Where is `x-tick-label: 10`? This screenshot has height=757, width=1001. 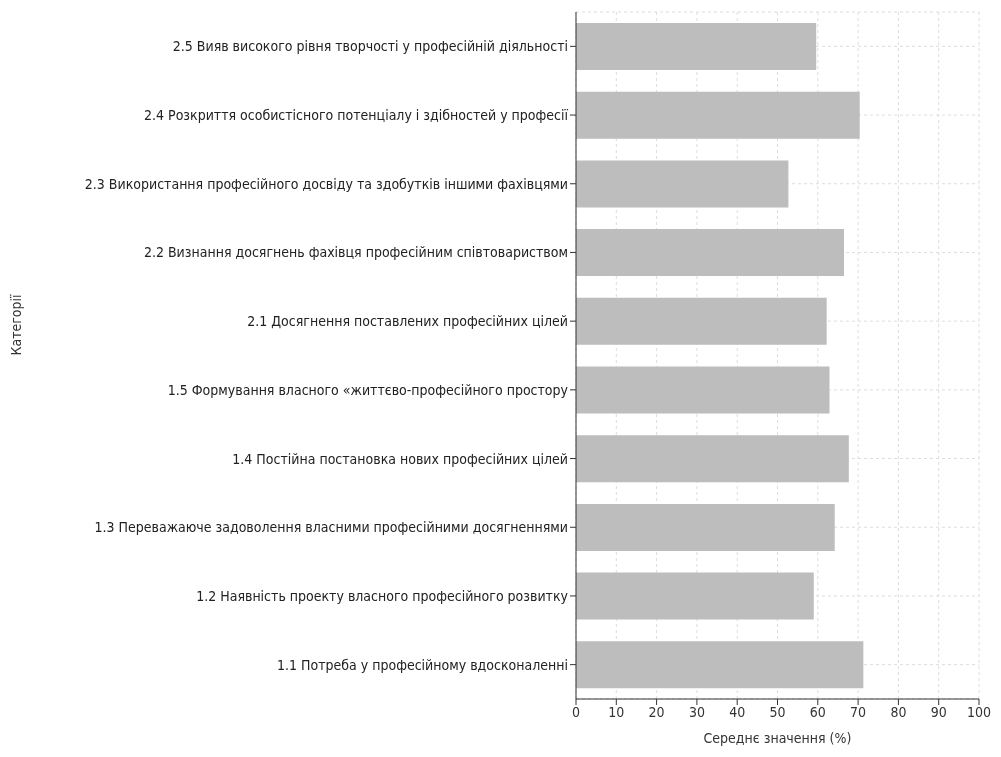
x-tick-label: 10 is located at coordinates (616, 711).